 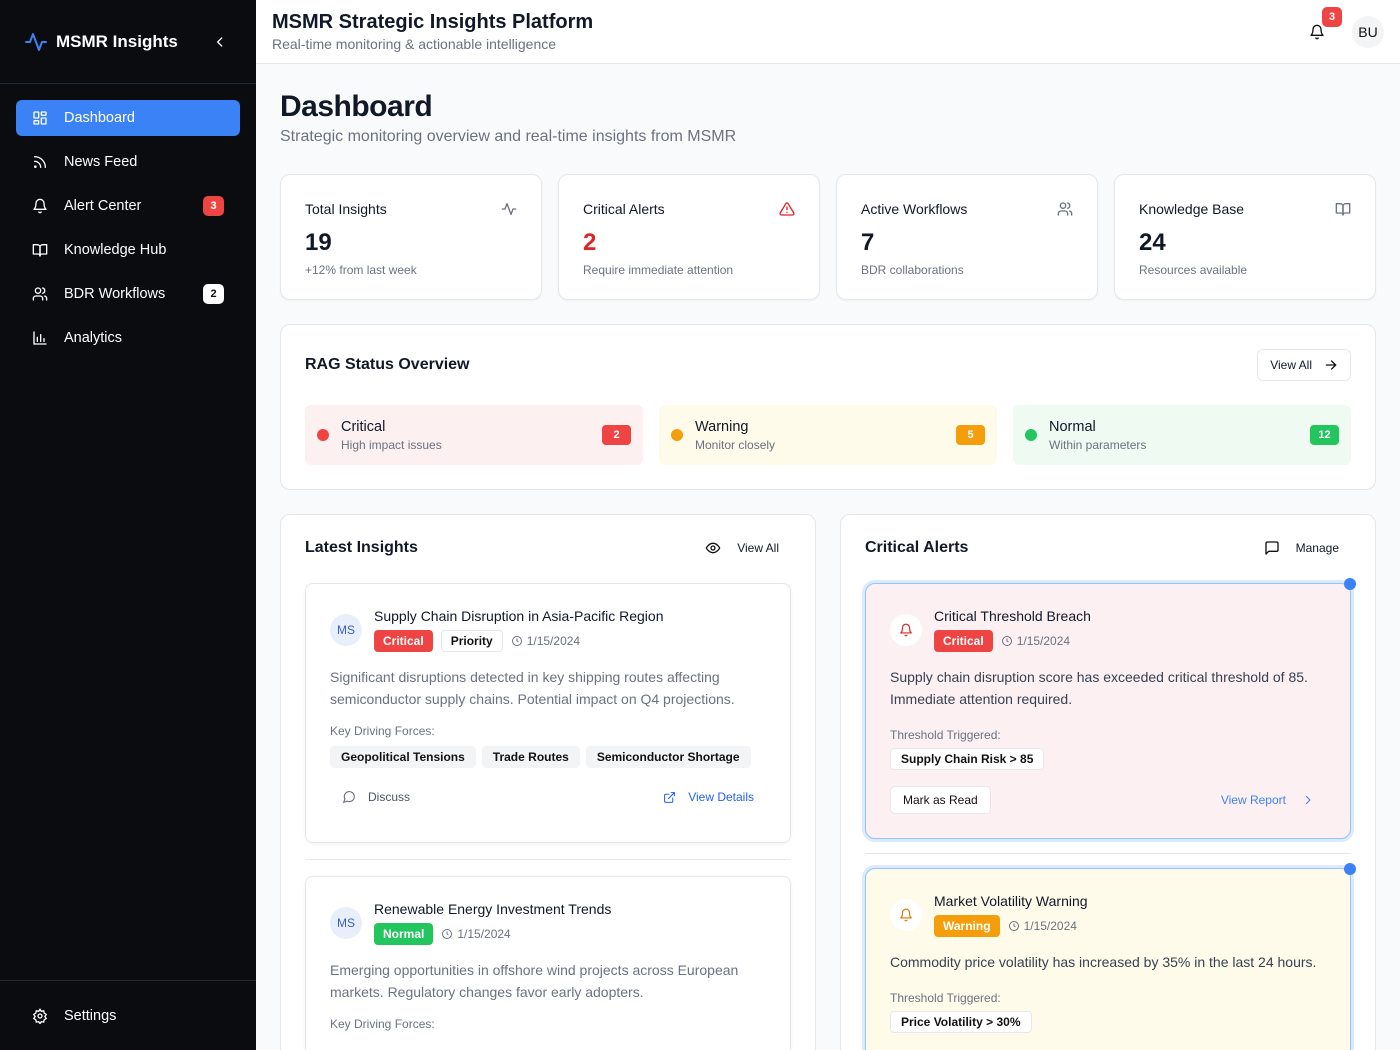 I want to click on sidebar-item-bdr-workflows: BDR Workflows 2, so click(x=128, y=294).